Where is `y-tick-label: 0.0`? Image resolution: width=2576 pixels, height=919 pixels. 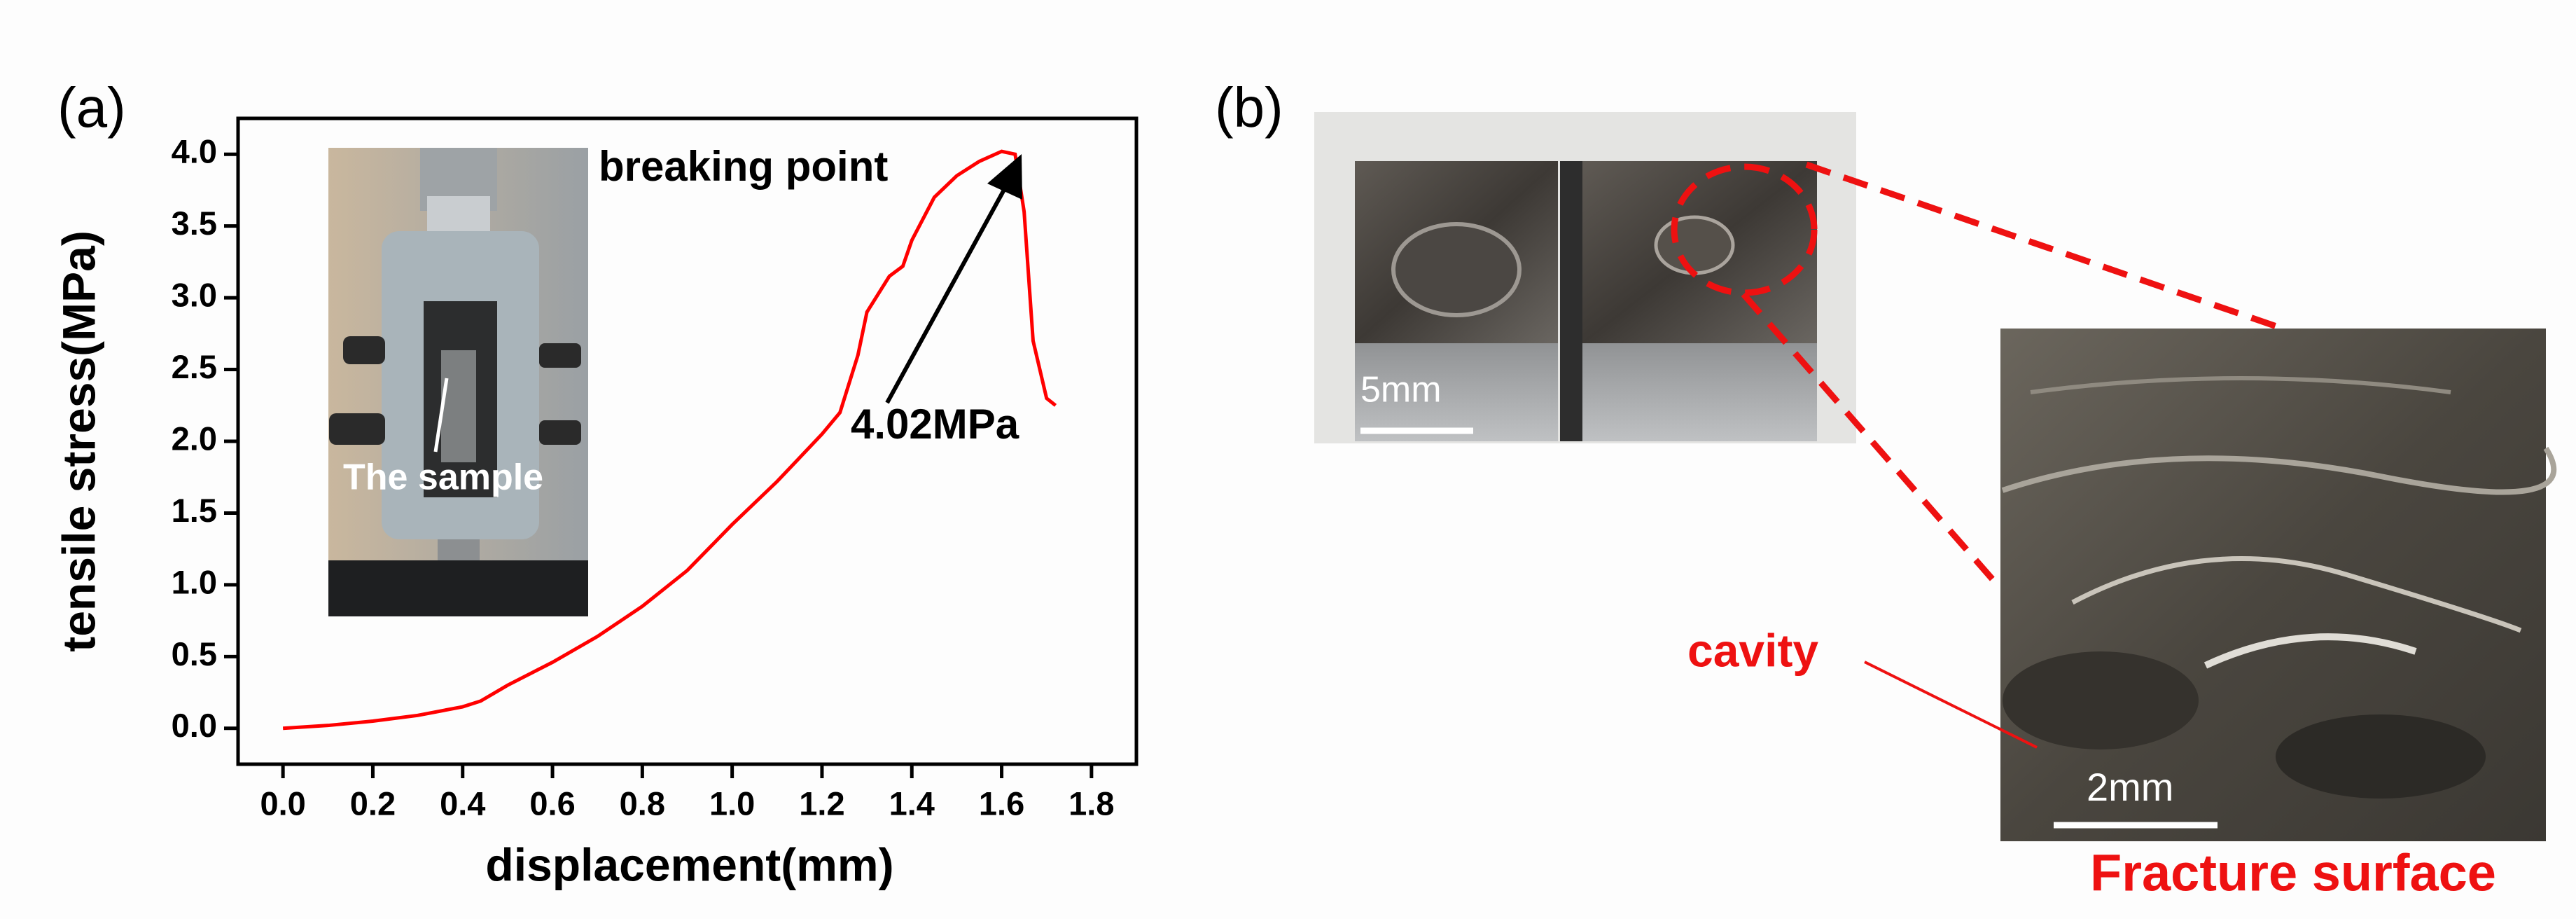 y-tick-label: 0.0 is located at coordinates (194, 725).